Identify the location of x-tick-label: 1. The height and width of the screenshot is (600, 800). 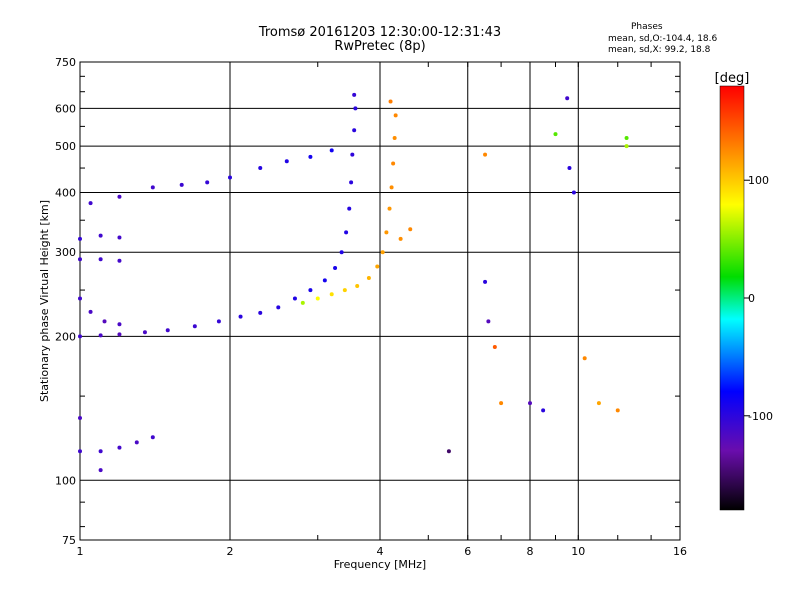
(80, 551).